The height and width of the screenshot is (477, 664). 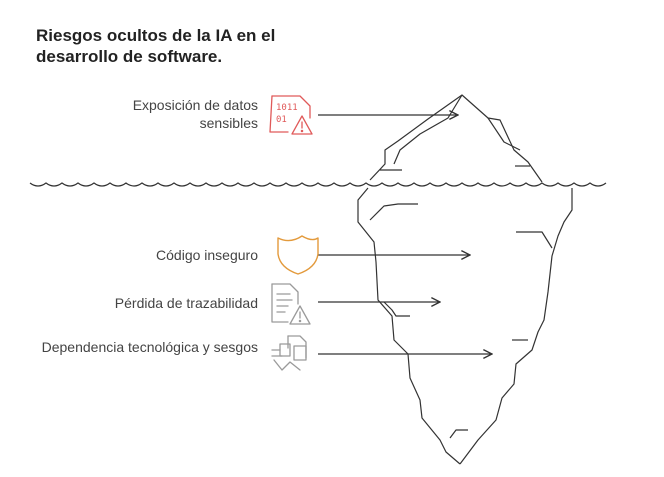 What do you see at coordinates (186, 303) in the screenshot?
I see `risk-label-traceability-loss: Pérdida de trazabilidad` at bounding box center [186, 303].